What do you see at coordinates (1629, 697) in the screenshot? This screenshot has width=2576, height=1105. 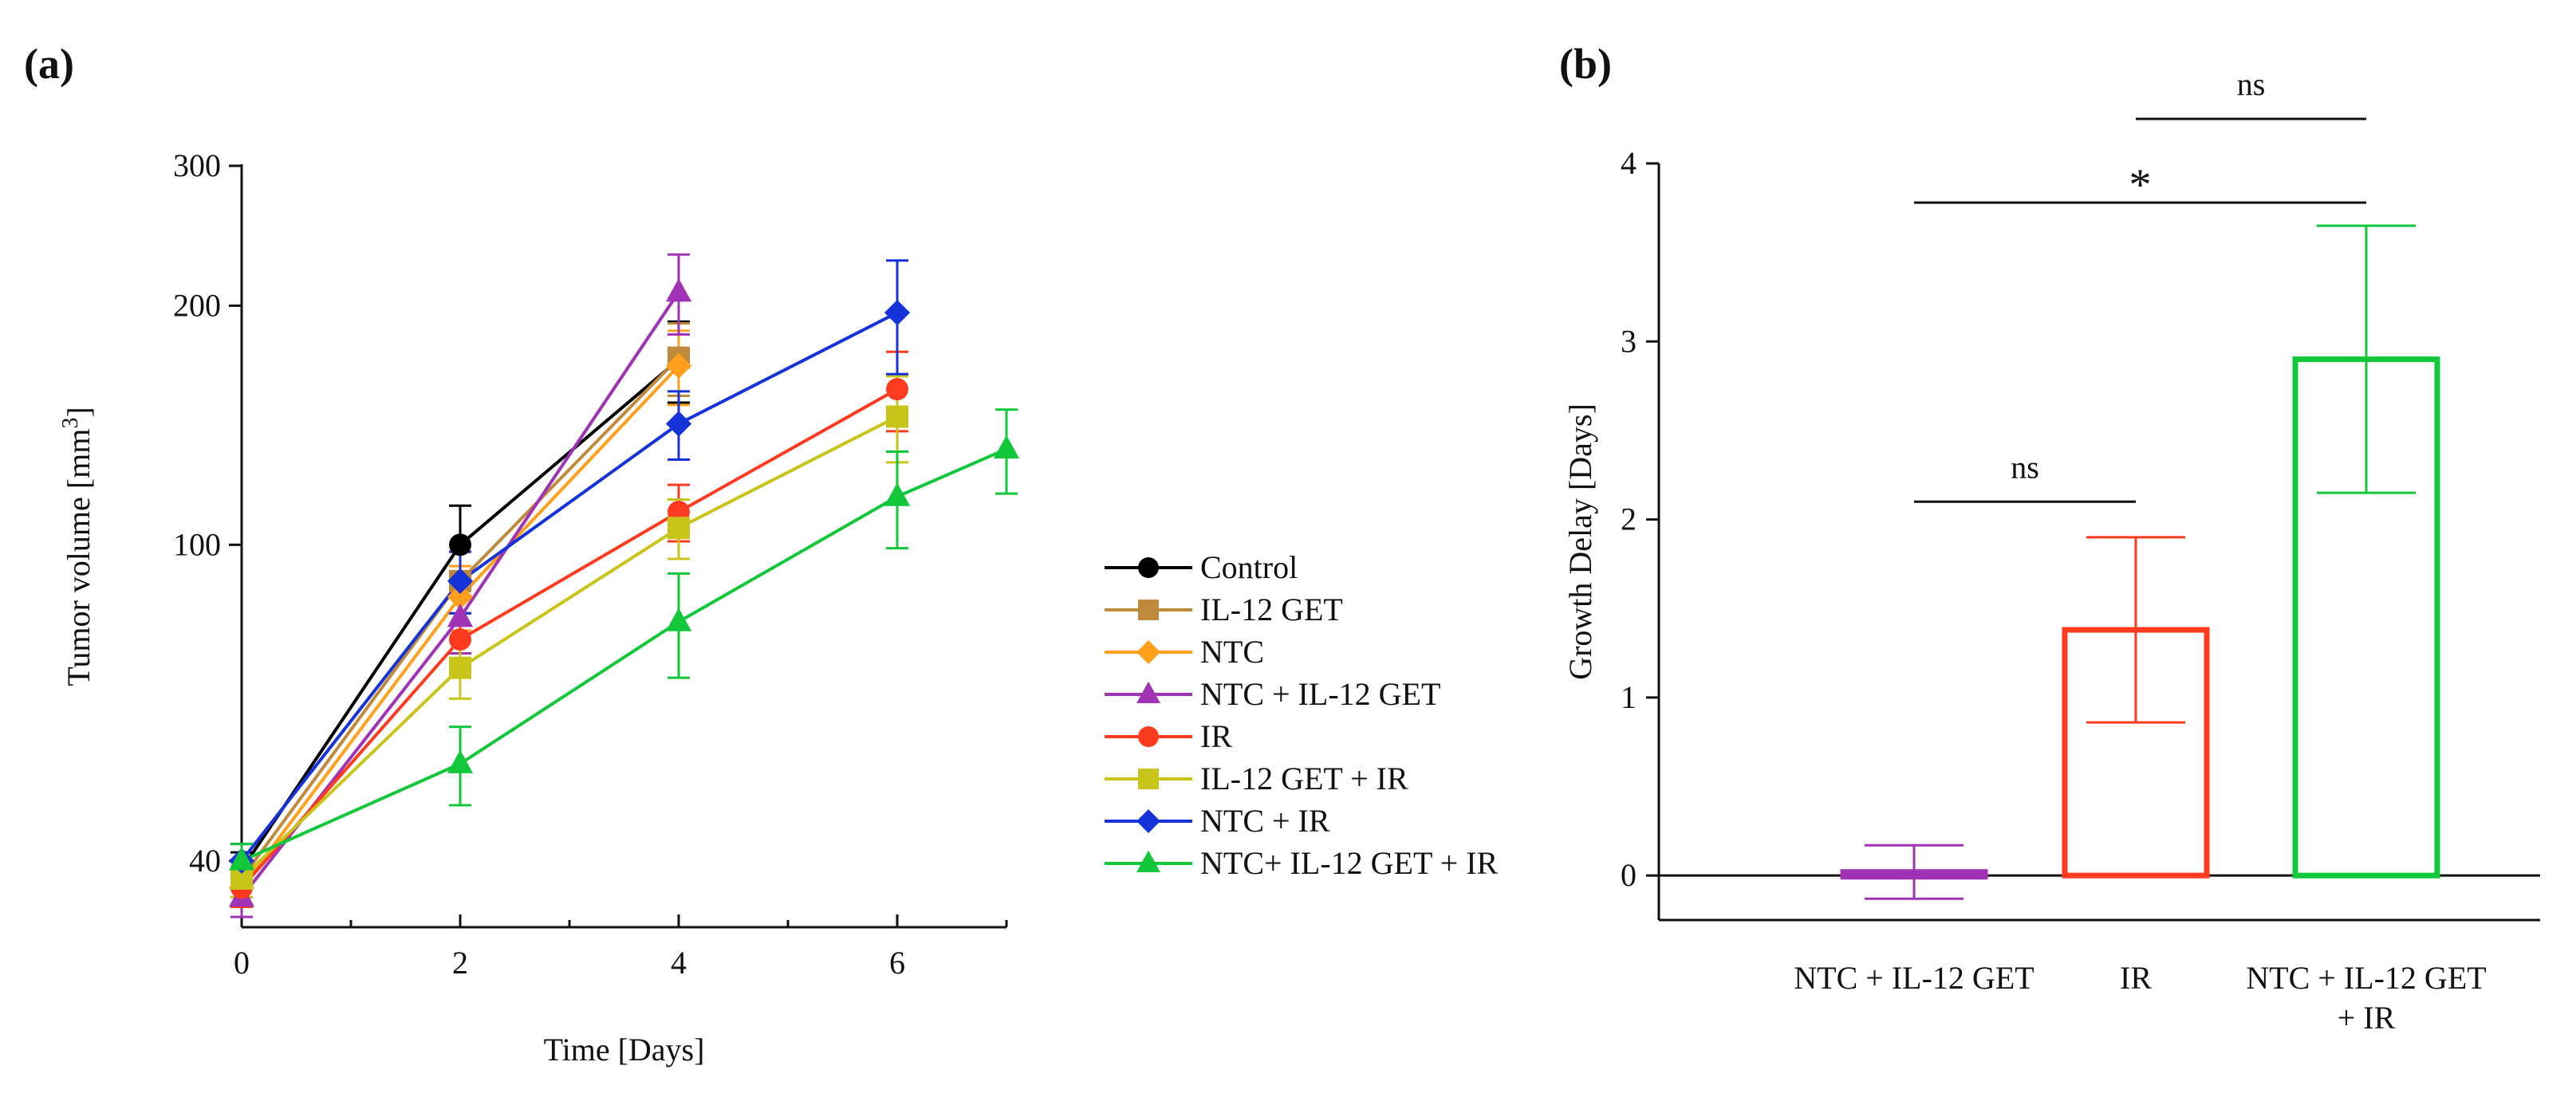 I see `y-tick-label: 1` at bounding box center [1629, 697].